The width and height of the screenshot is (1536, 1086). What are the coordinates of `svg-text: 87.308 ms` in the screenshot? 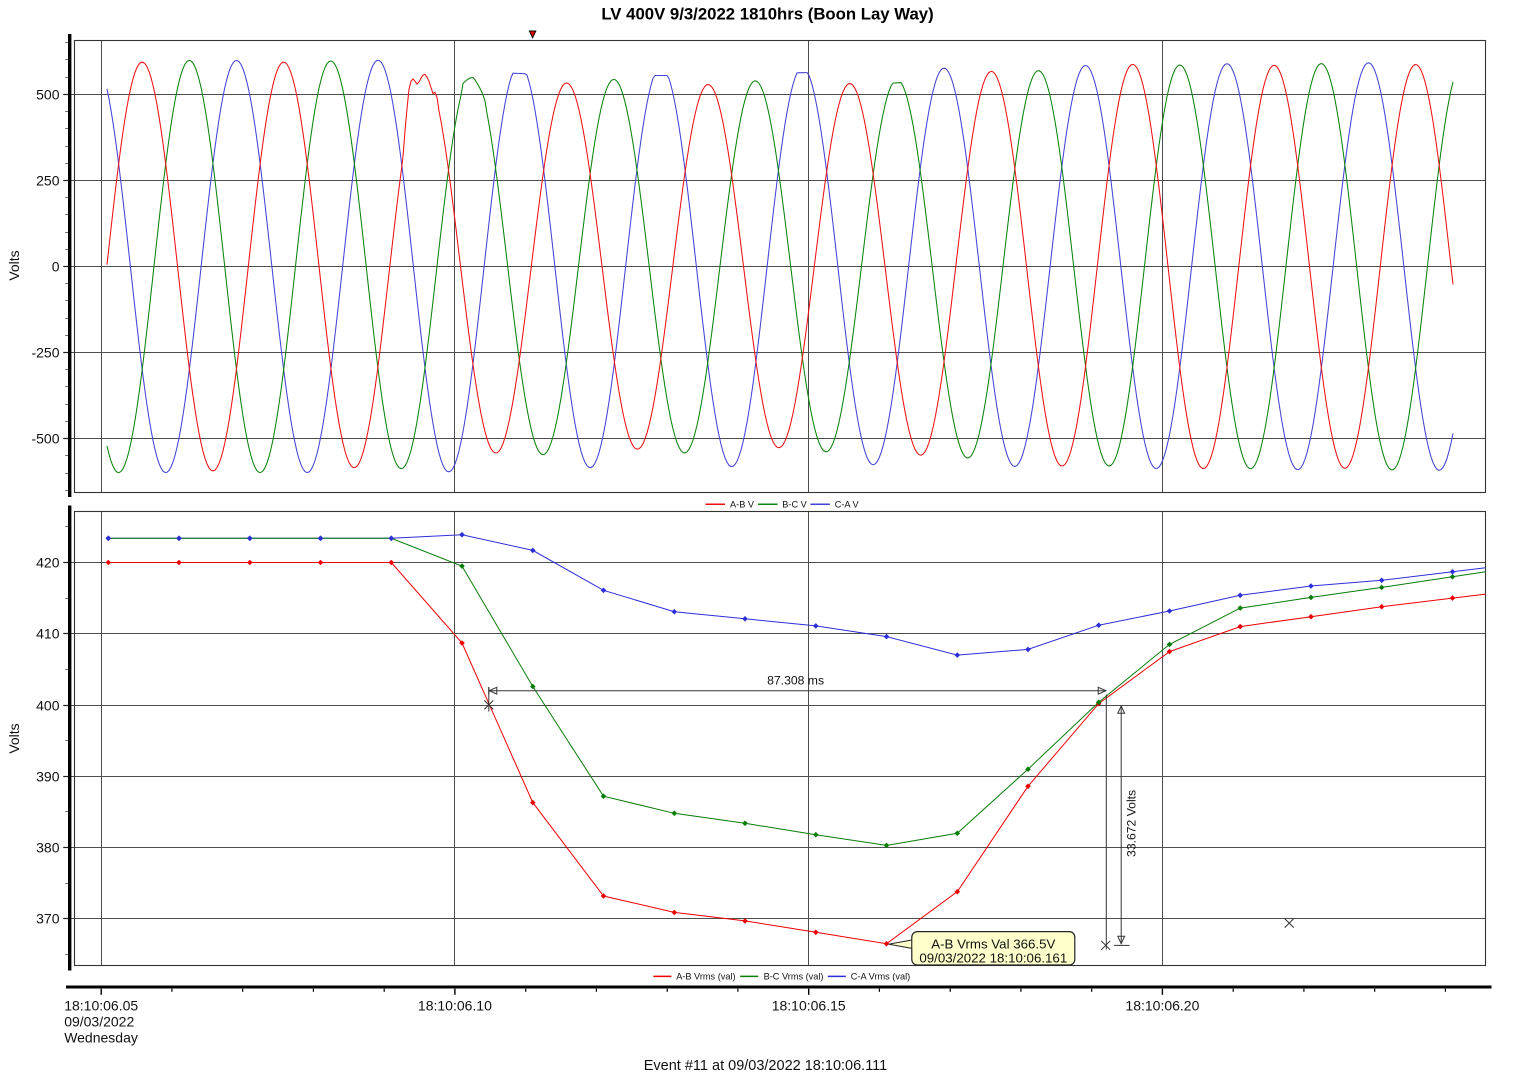 It's located at (795, 681).